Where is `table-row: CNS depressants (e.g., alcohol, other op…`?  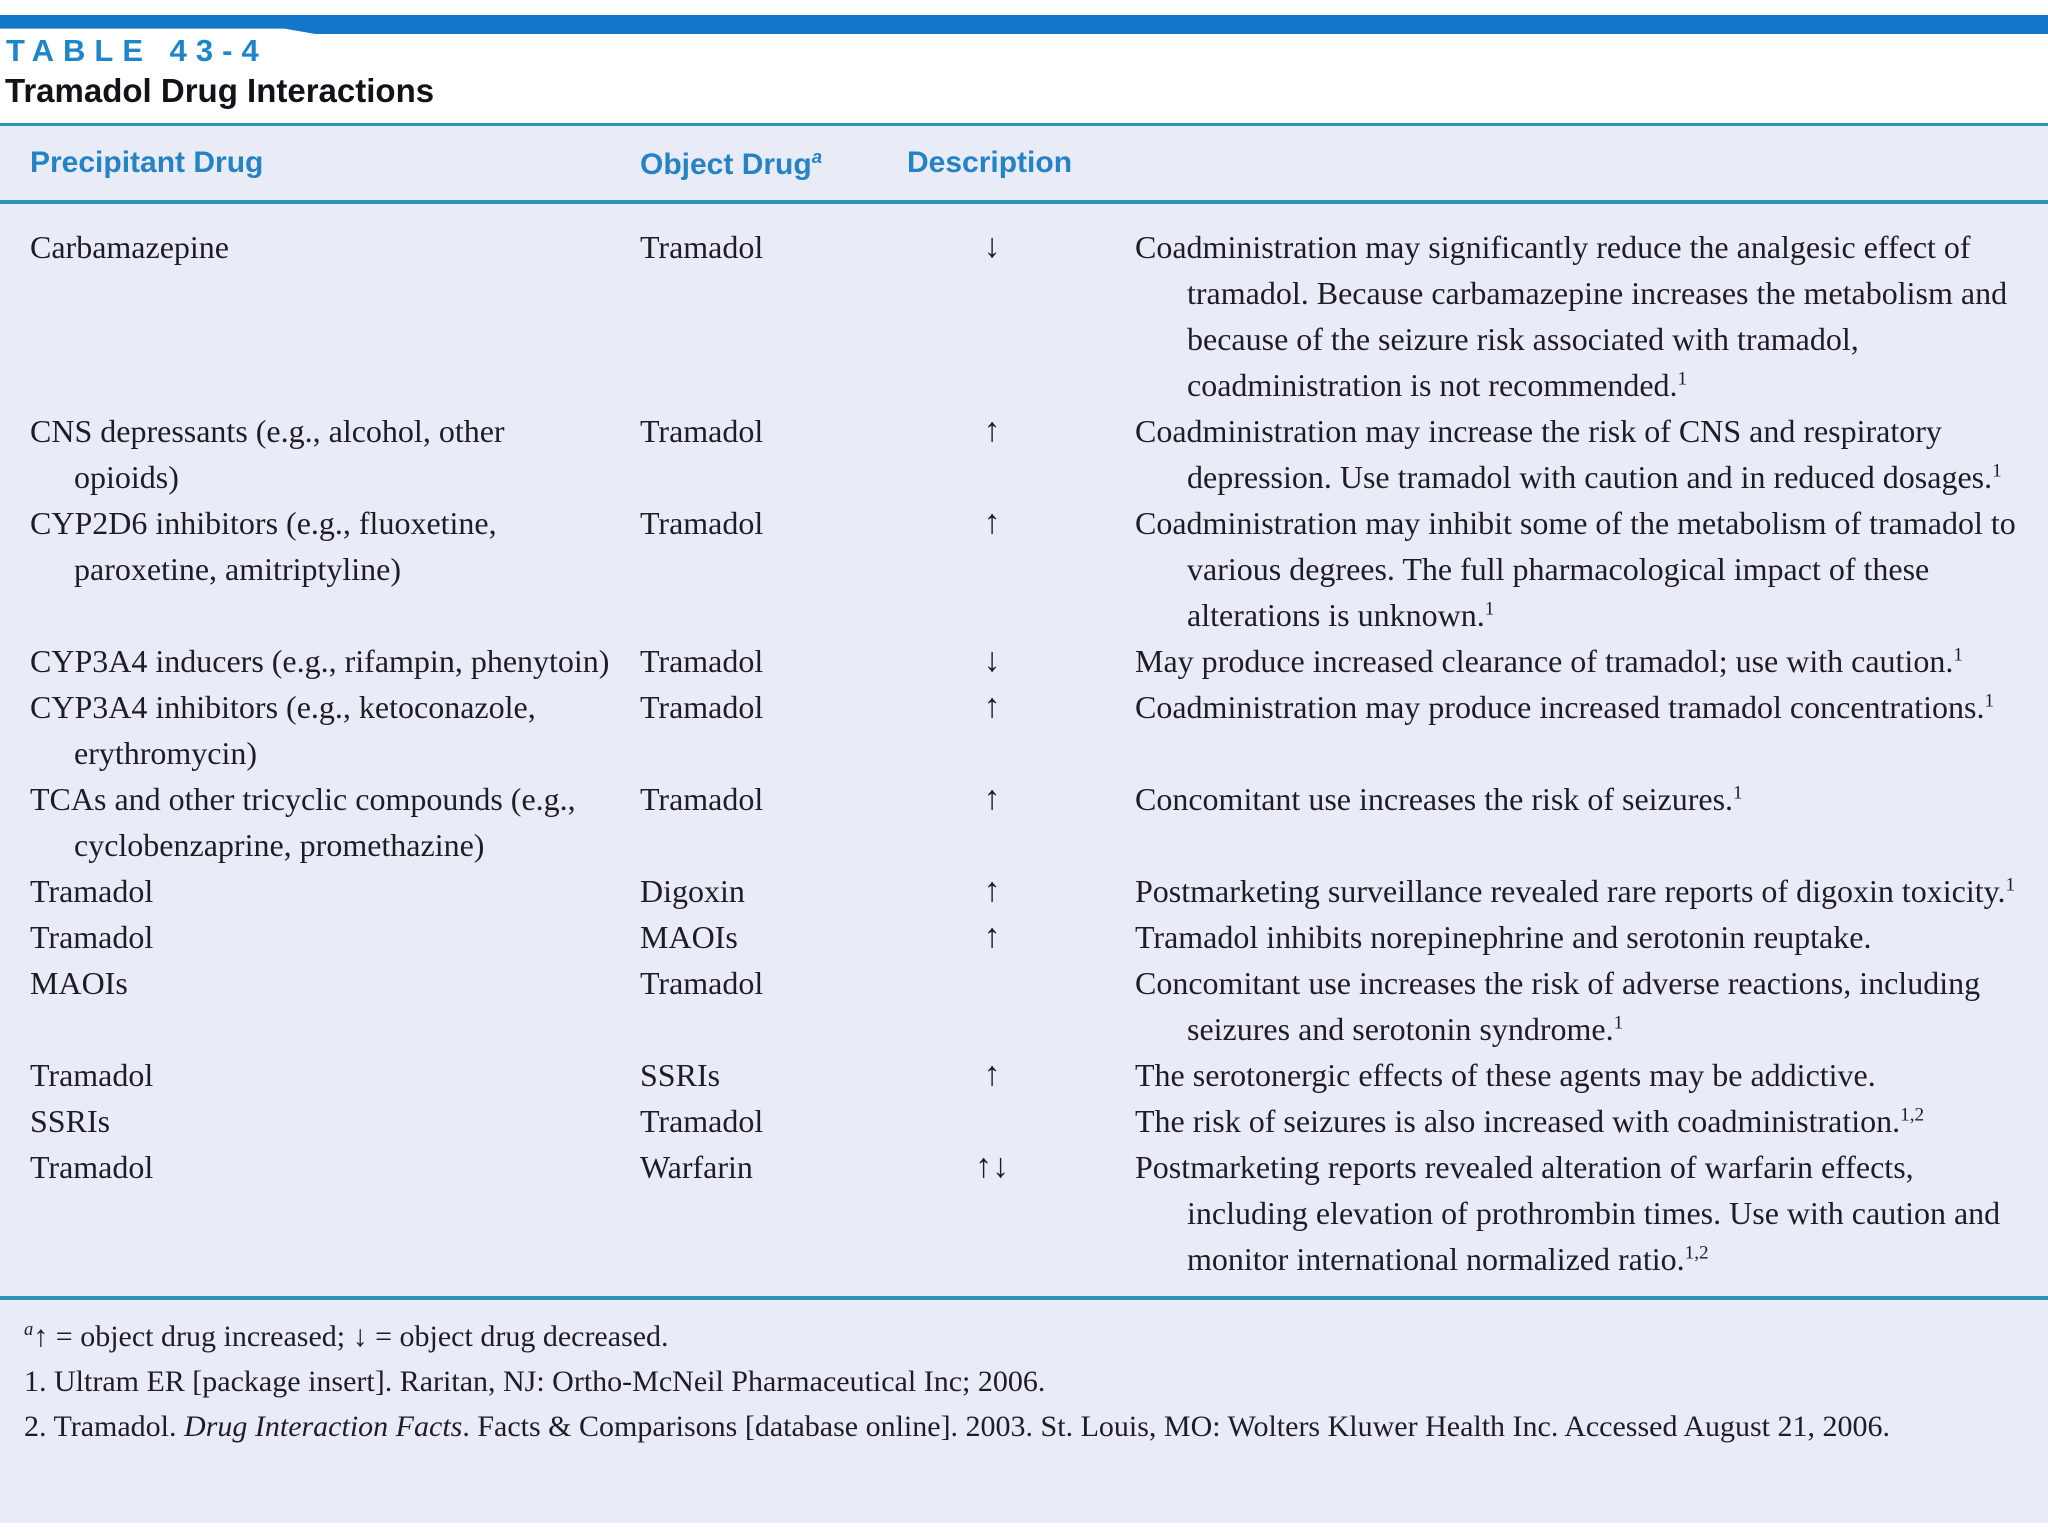
table-row: CNS depressants (e.g., alcohol, other op… is located at coordinates (1024, 454).